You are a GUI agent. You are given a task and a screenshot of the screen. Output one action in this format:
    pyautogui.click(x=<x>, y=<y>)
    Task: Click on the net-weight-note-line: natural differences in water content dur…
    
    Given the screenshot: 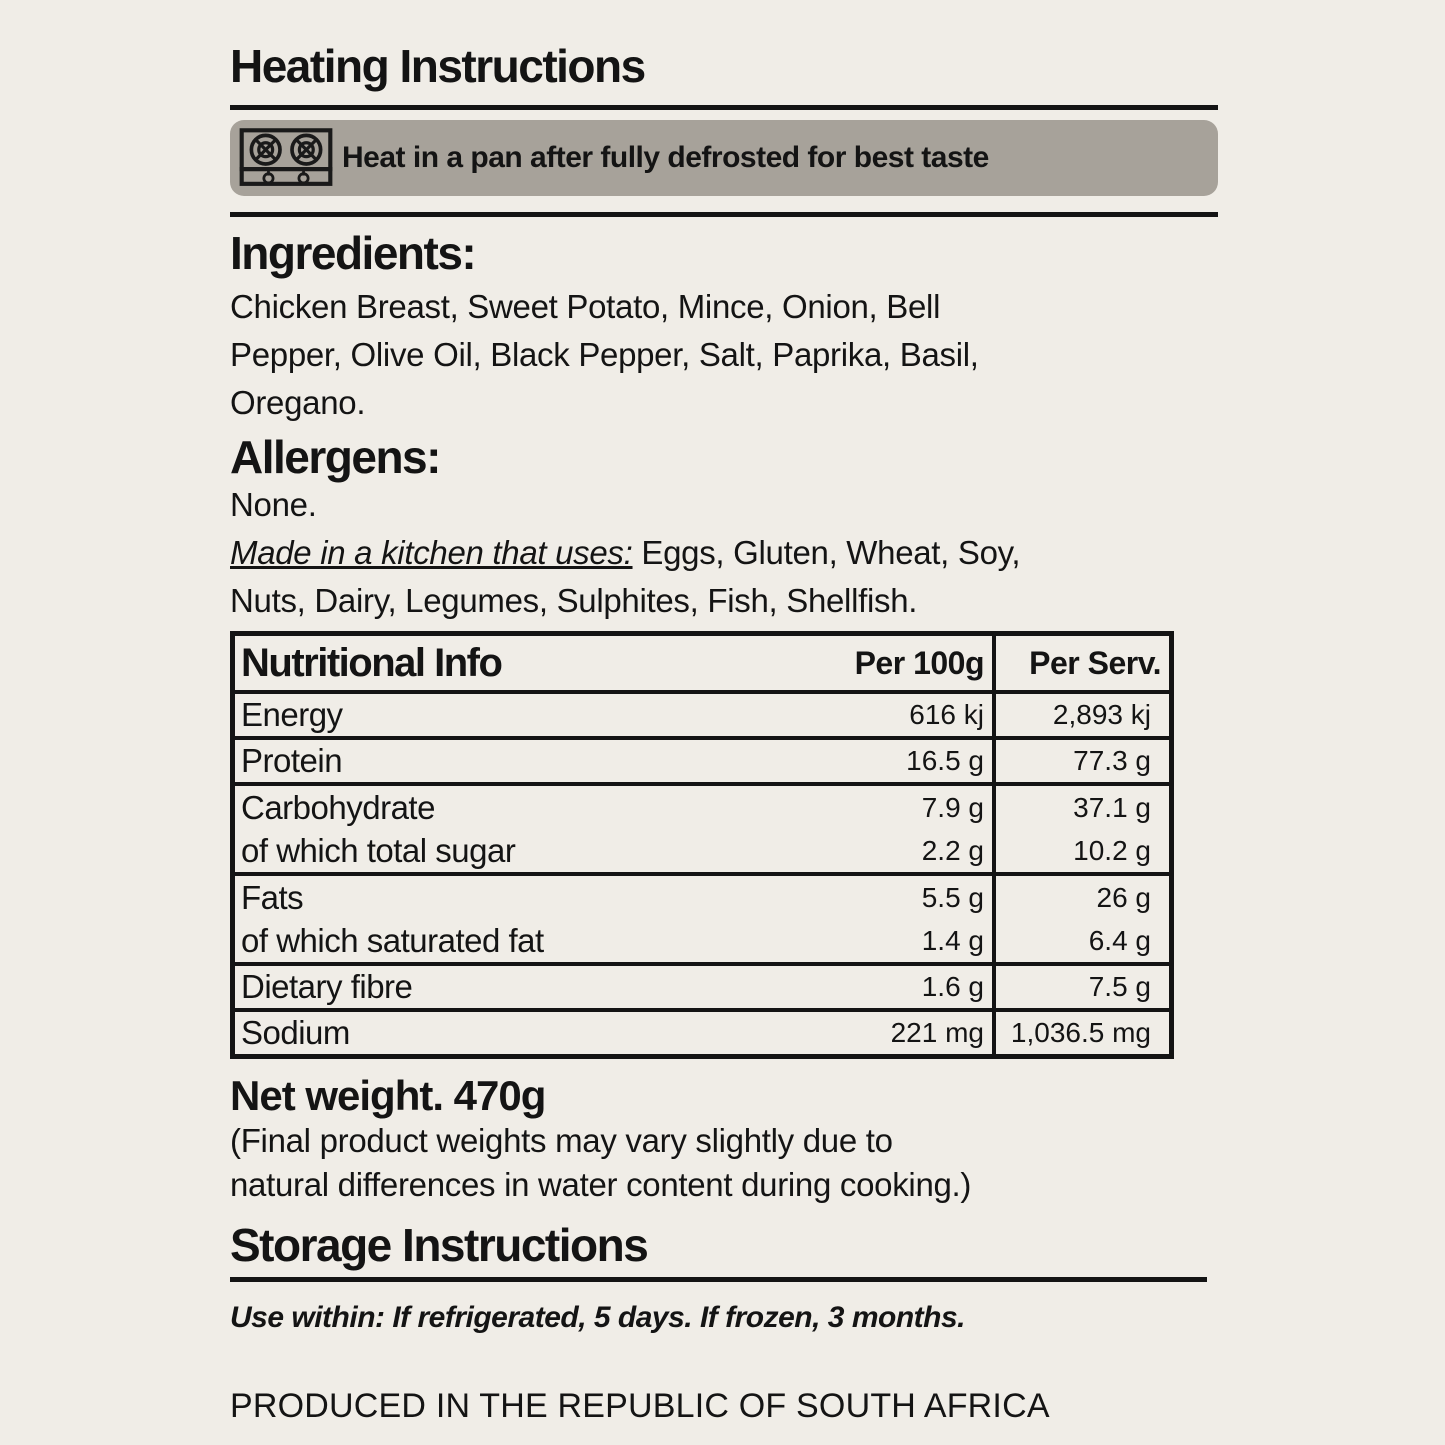 What is the action you would take?
    pyautogui.click(x=601, y=1184)
    